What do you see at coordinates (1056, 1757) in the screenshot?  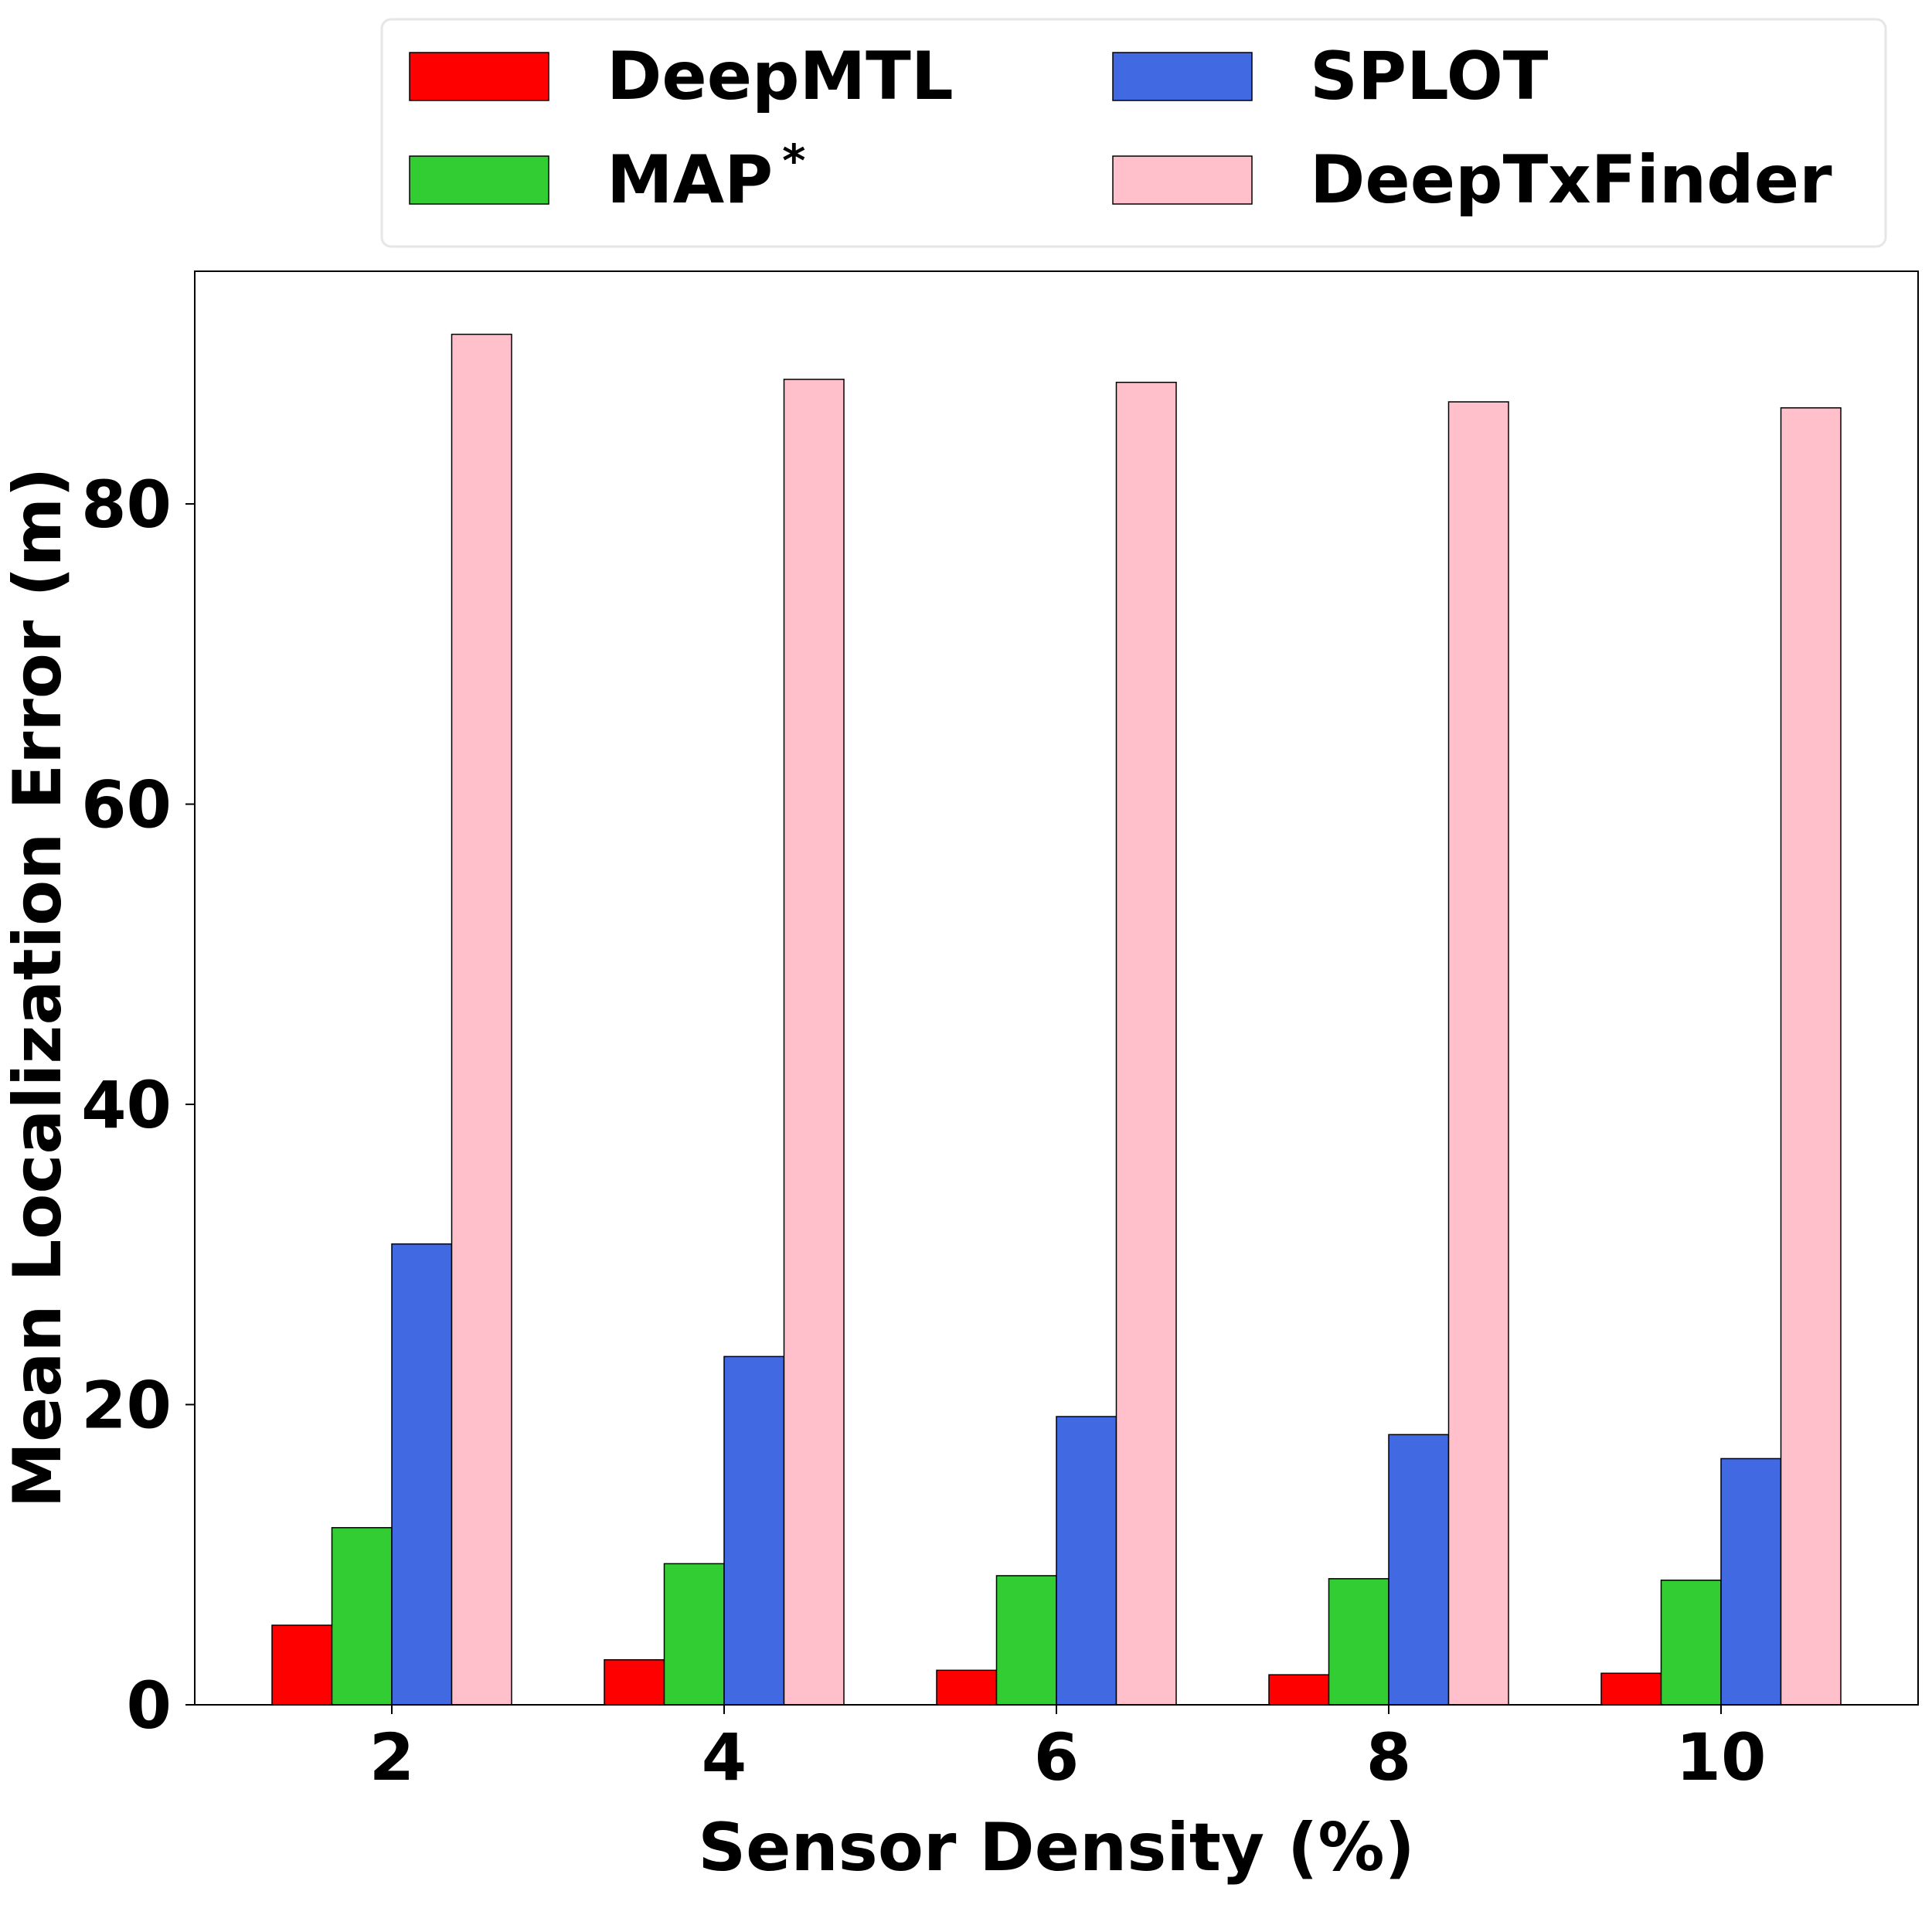 I see `x-tick-label: 6` at bounding box center [1056, 1757].